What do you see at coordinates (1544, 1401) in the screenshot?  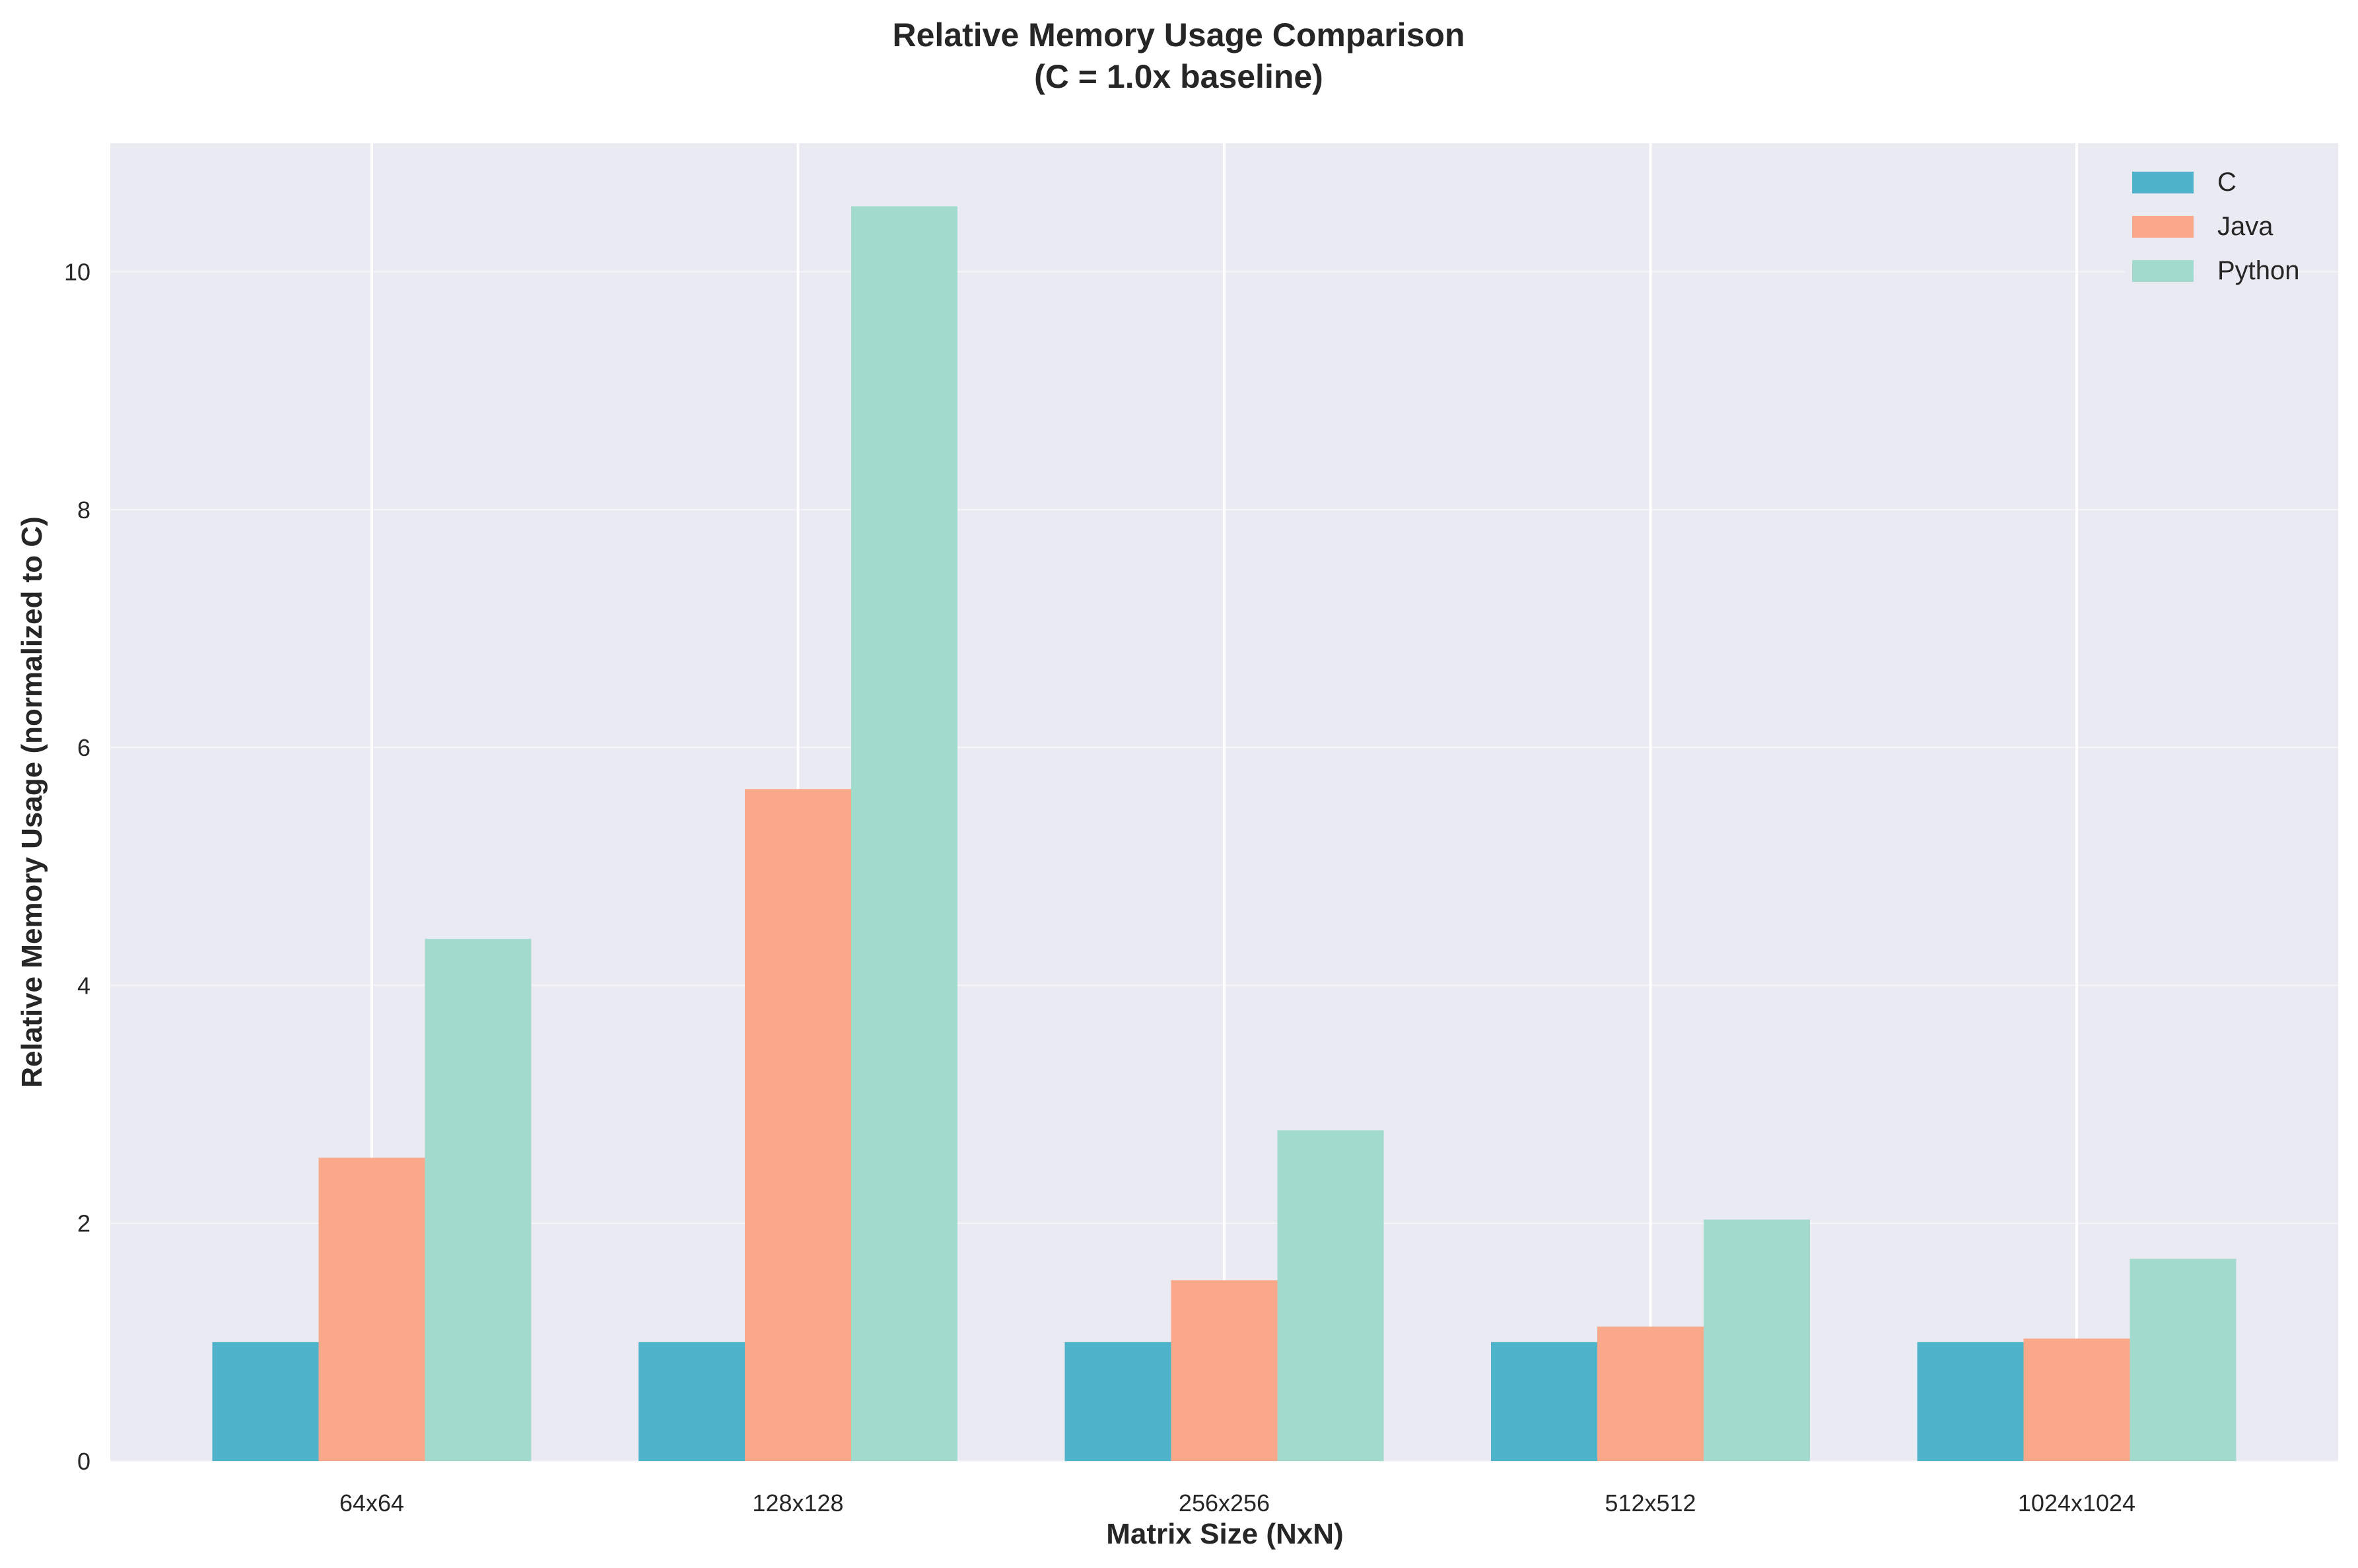 I see `bar-c-512x512` at bounding box center [1544, 1401].